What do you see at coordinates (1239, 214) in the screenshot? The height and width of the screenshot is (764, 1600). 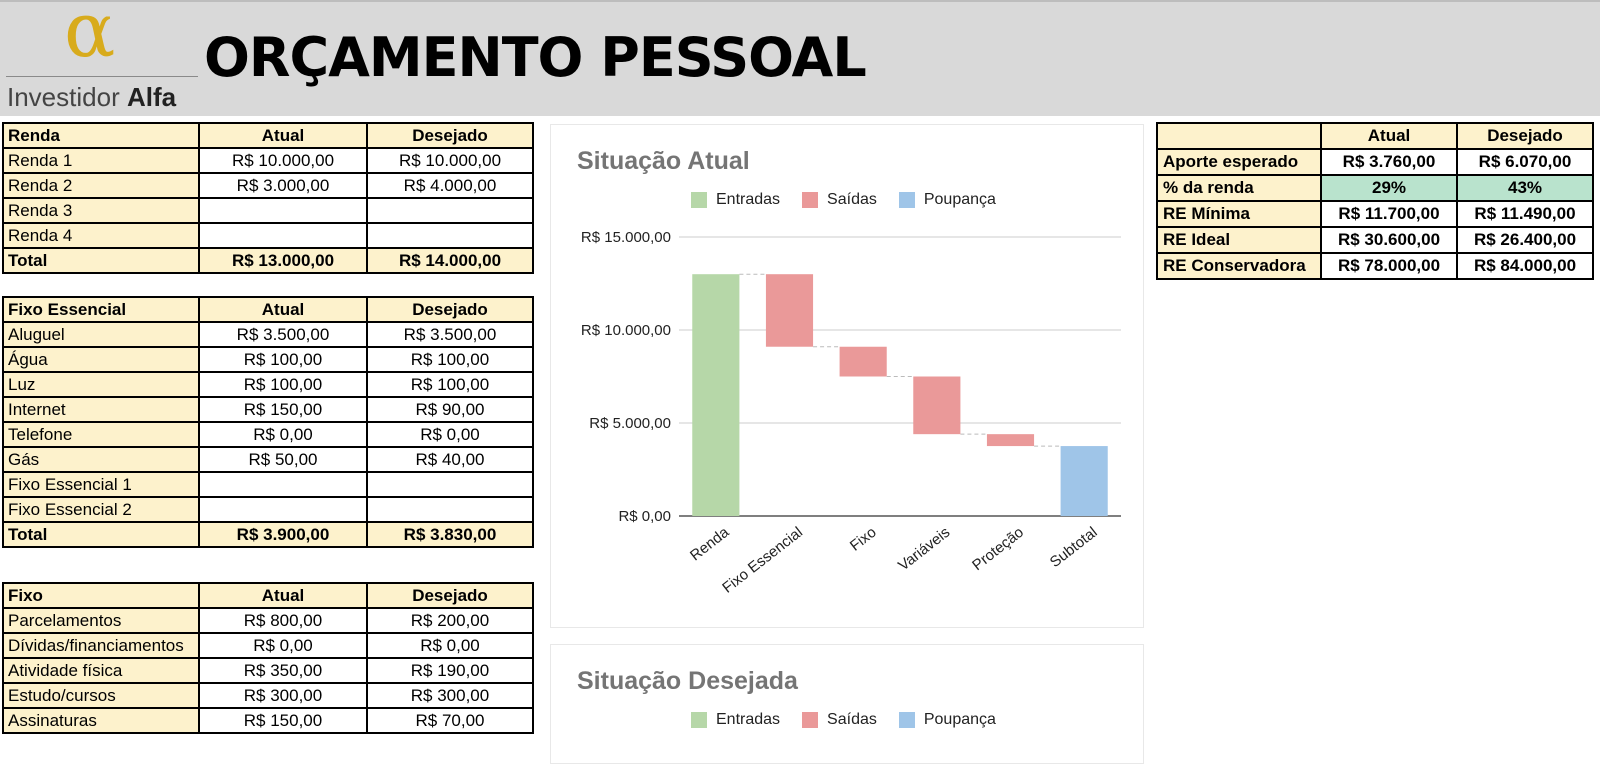 I see `row-label-cell: RE Mínima` at bounding box center [1239, 214].